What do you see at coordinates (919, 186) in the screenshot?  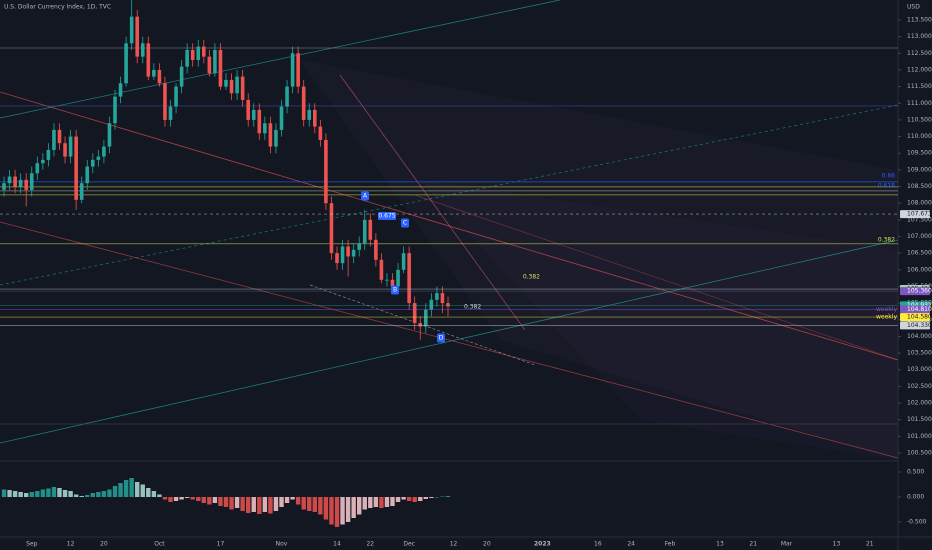 I see `y-tick-label: 108.500` at bounding box center [919, 186].